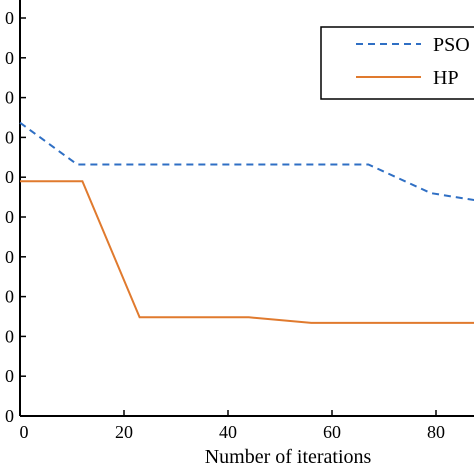 Image resolution: width=474 pixels, height=474 pixels. What do you see at coordinates (288, 457) in the screenshot?
I see `x-axis-label: Number of iterations` at bounding box center [288, 457].